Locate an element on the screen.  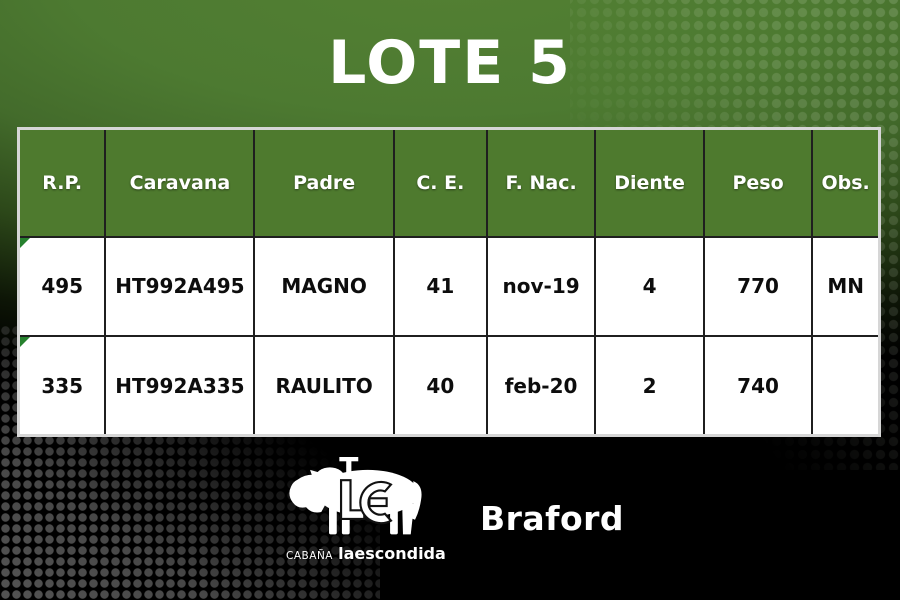
table-cell: MN is located at coordinates (846, 286).